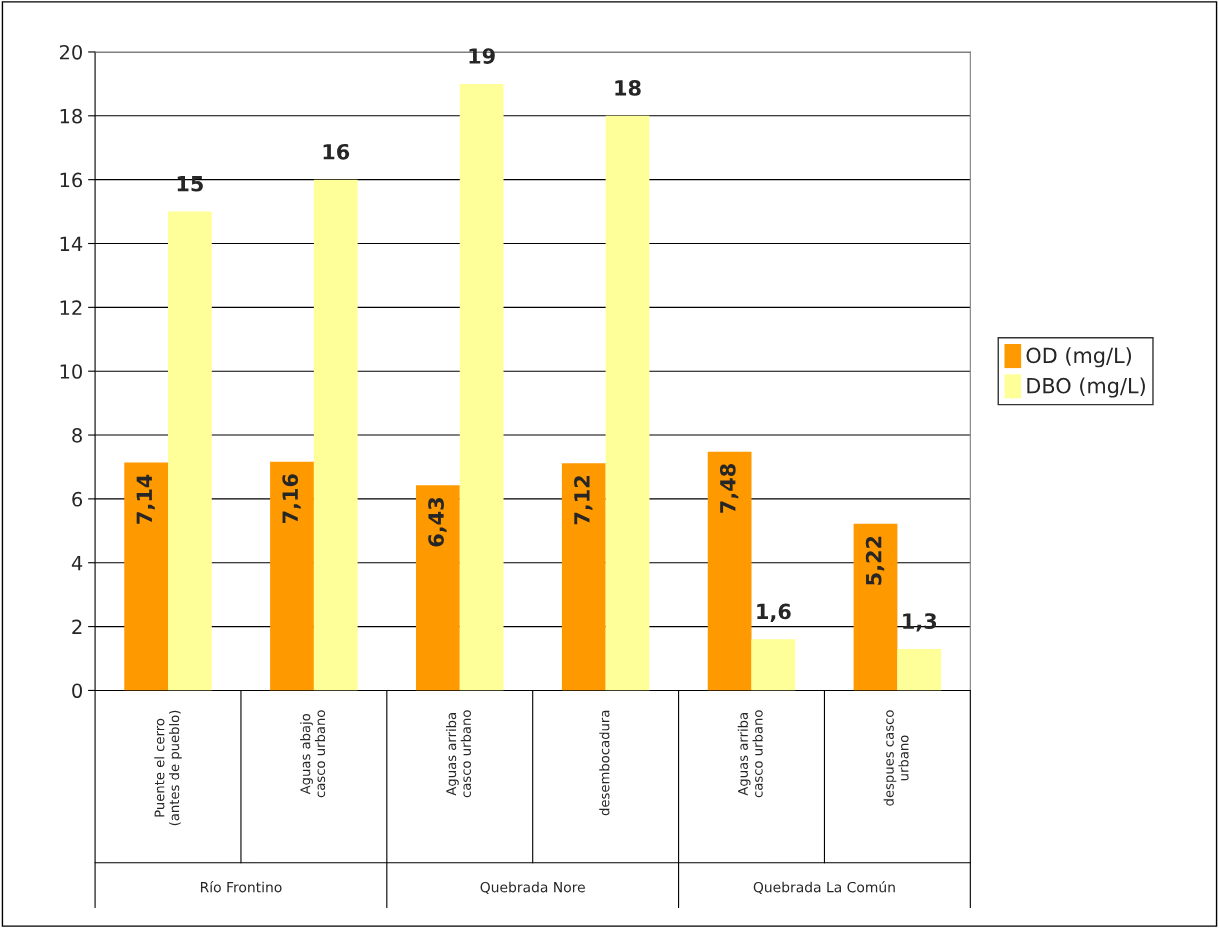 The image size is (1219, 928). I want to click on x-tick-label: desembocadura, so click(604, 763).